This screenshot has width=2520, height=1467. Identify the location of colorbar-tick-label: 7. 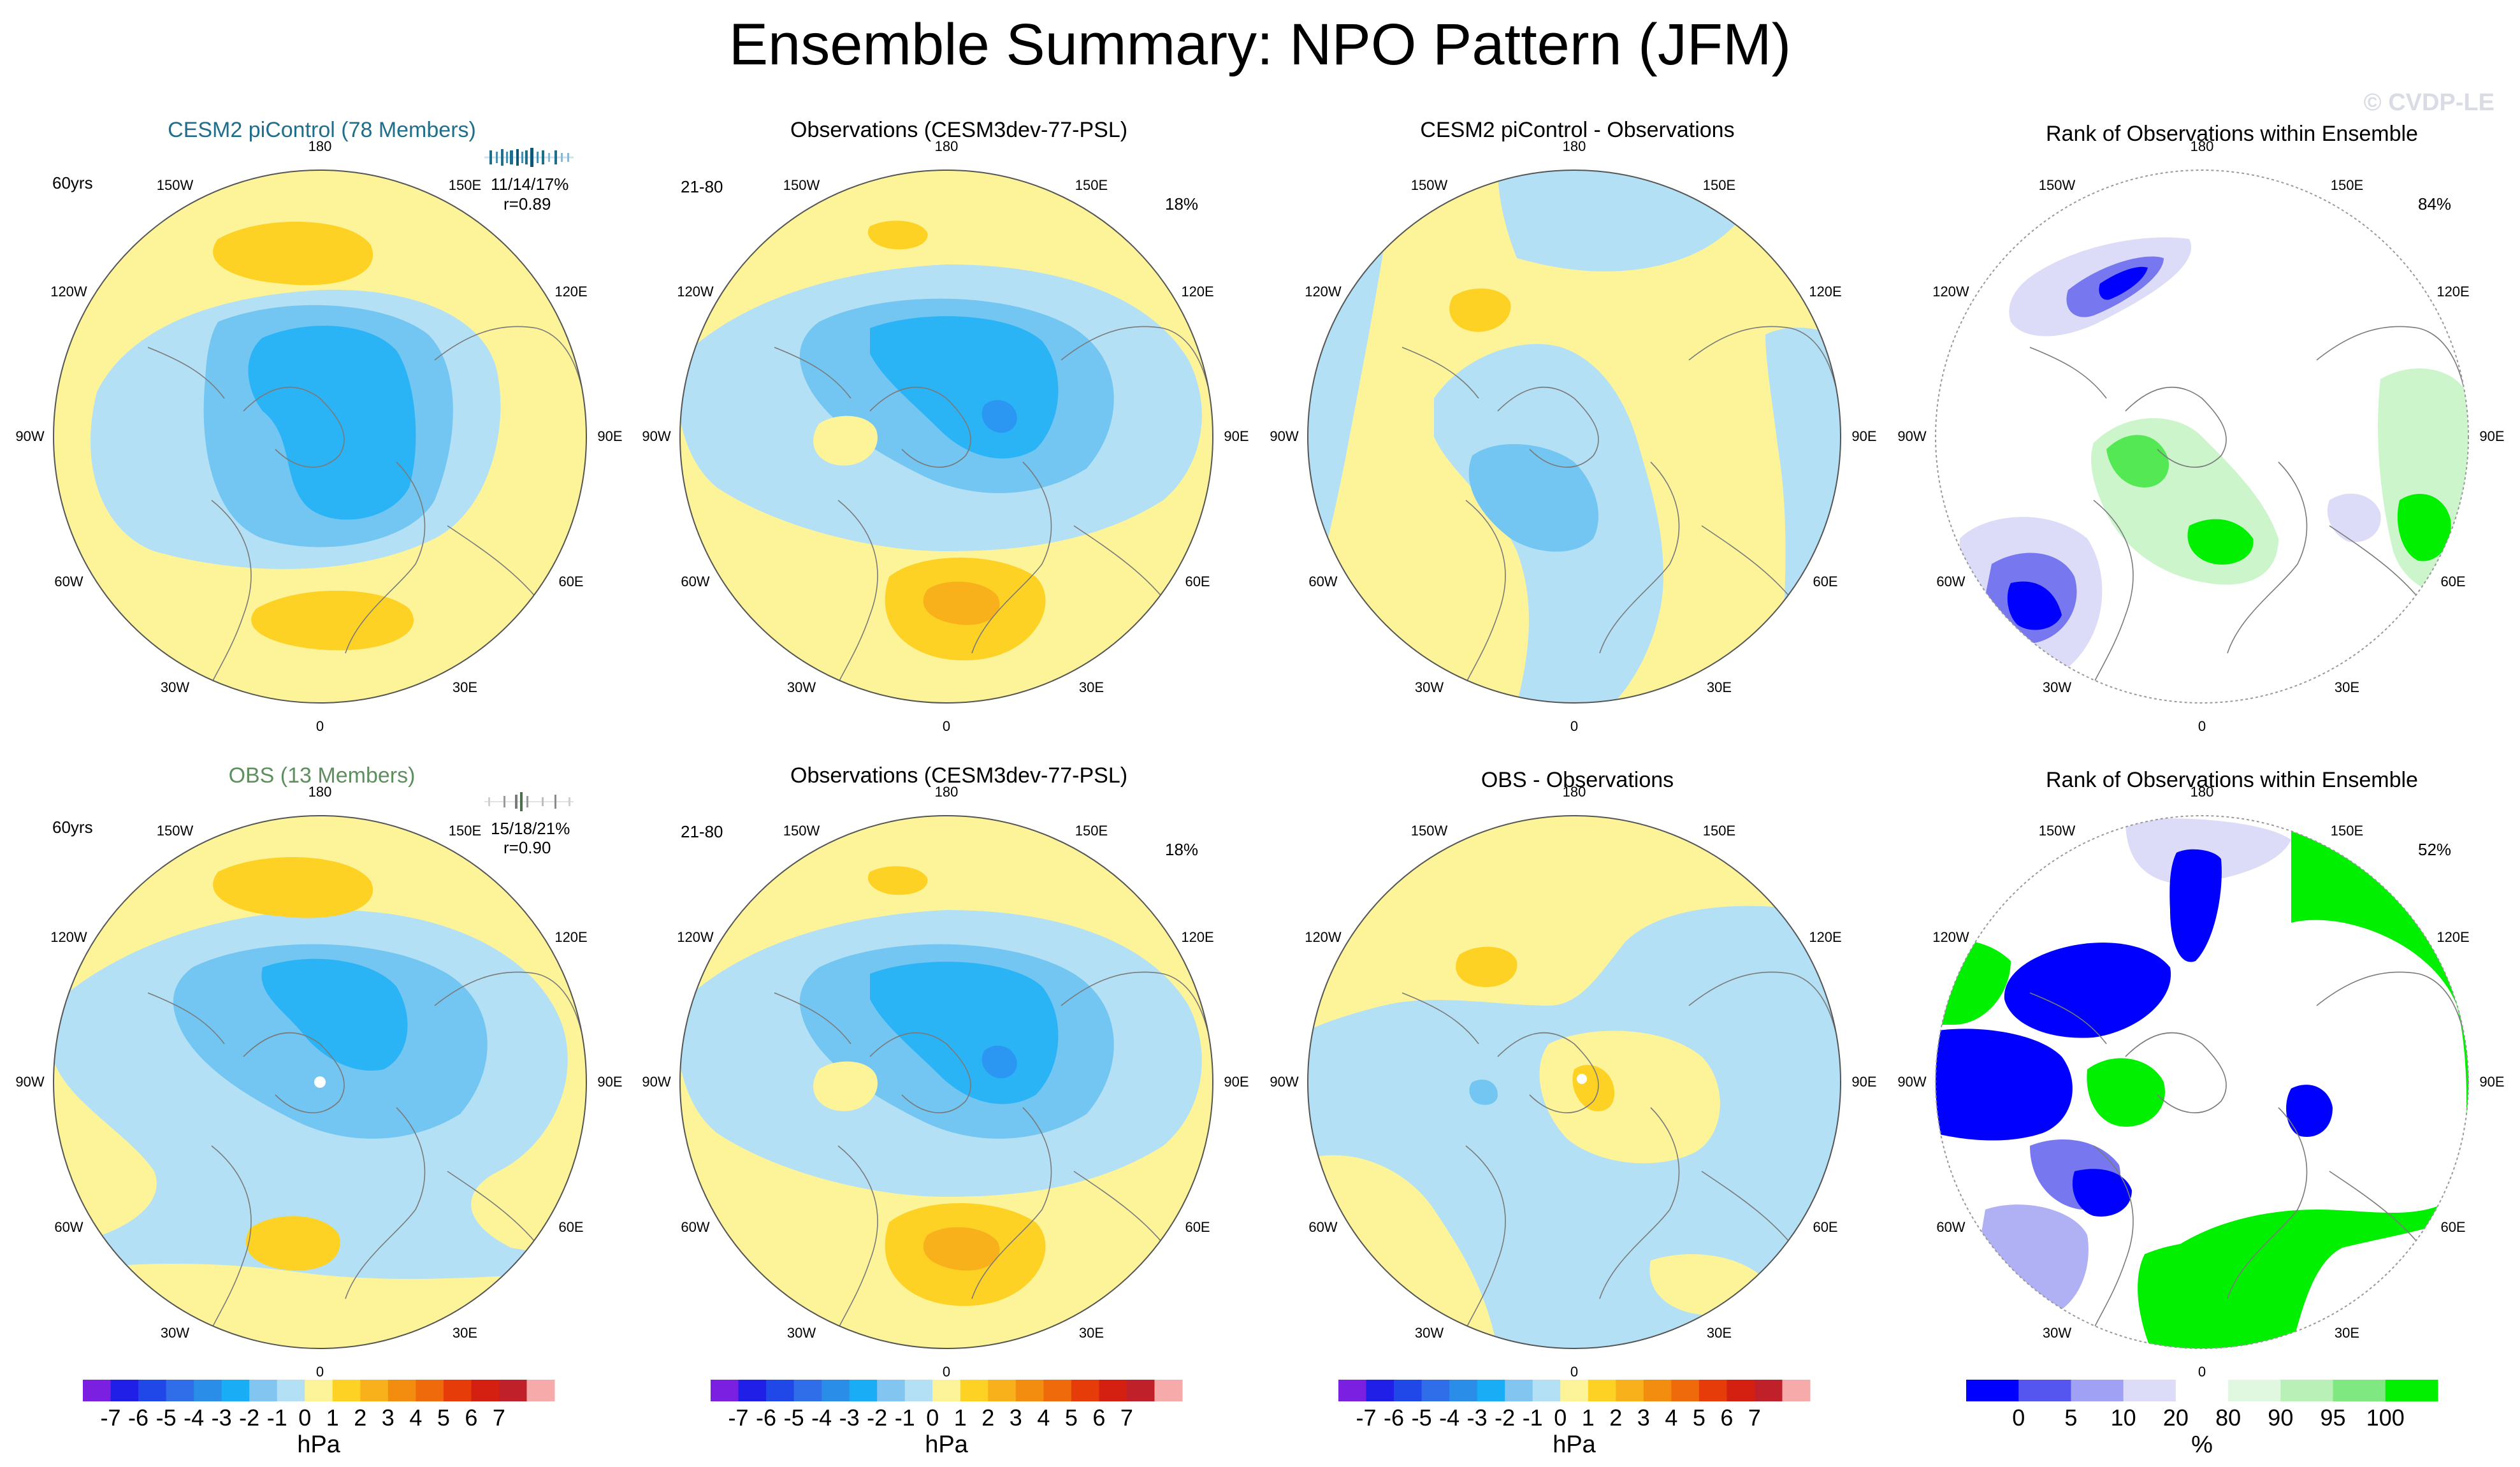
(1126, 1418).